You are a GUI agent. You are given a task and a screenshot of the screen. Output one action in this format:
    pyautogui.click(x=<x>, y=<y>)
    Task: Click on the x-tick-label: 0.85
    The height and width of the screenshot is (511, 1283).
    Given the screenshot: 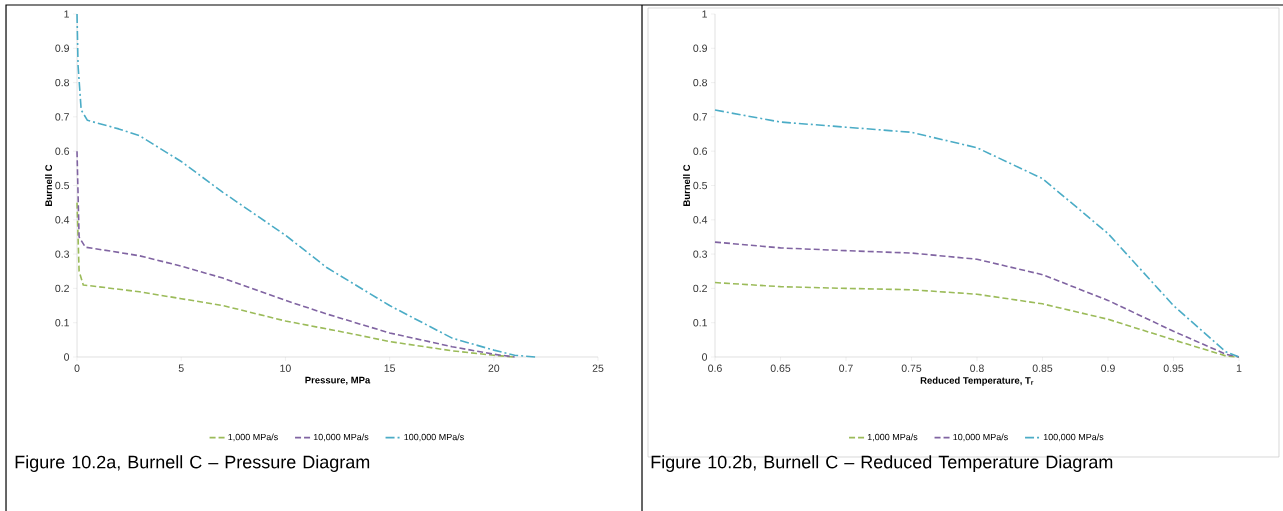 What is the action you would take?
    pyautogui.click(x=1042, y=368)
    